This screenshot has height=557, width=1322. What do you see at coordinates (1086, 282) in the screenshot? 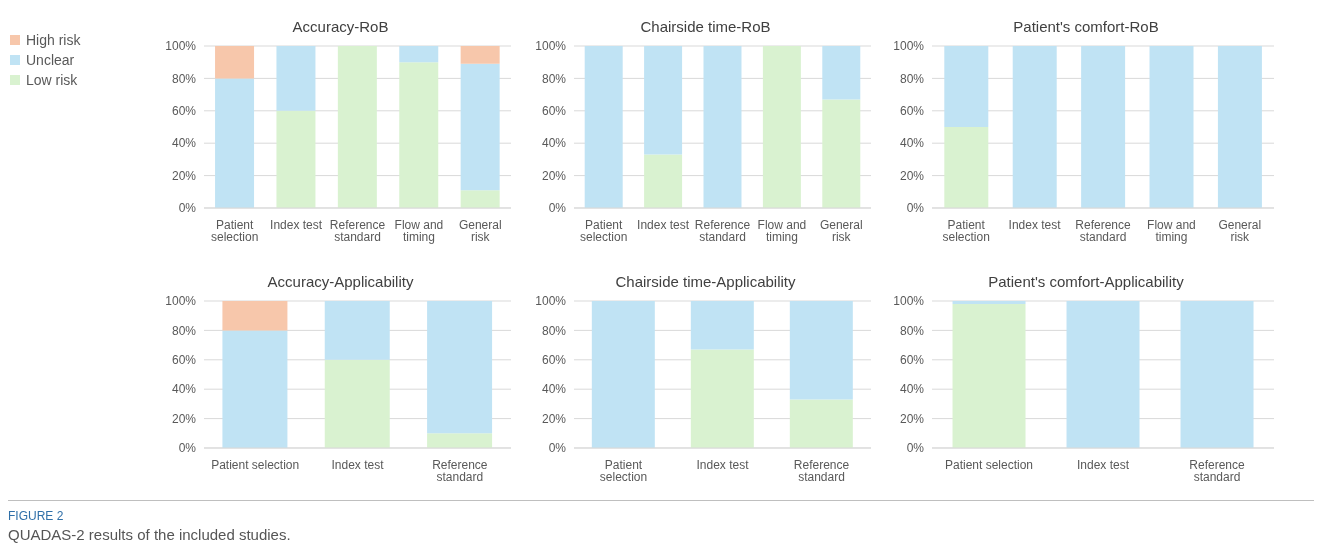
I see `chart-title: Patient's comfort-Applicability` at bounding box center [1086, 282].